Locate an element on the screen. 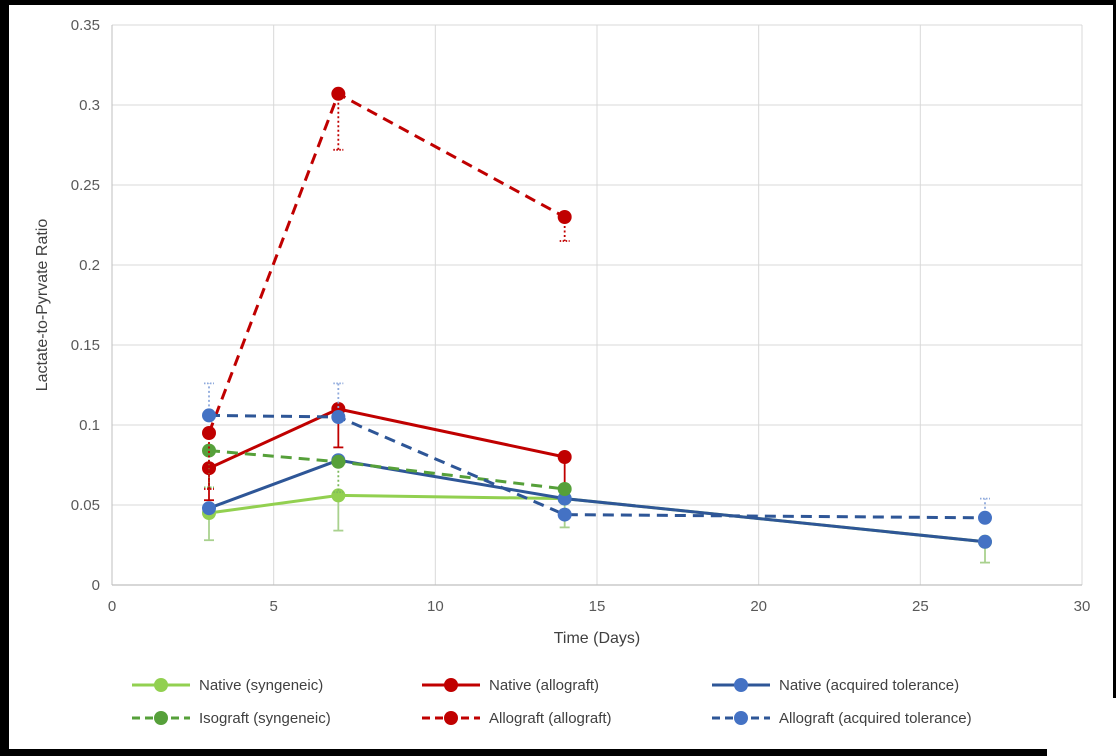 This screenshot has height=756, width=1116. y-axis-title: Lactate-to-Pyrvate Ratio is located at coordinates (42, 305).